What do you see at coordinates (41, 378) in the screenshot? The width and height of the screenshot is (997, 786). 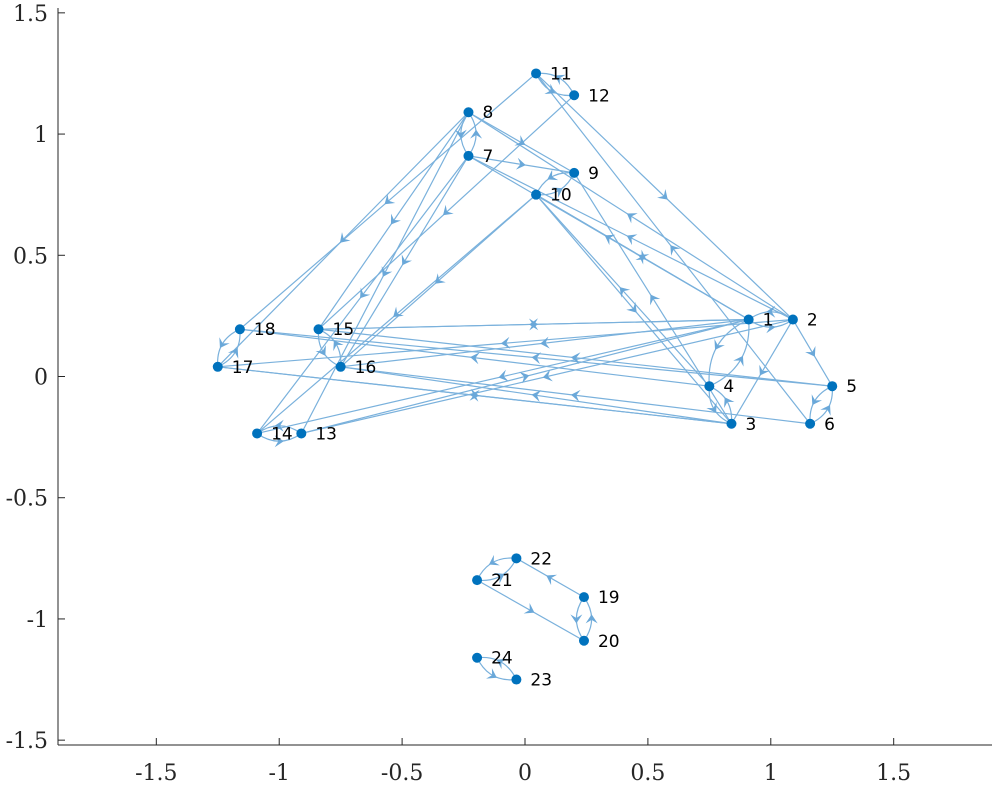 I see `y-tick-label: 0` at bounding box center [41, 378].